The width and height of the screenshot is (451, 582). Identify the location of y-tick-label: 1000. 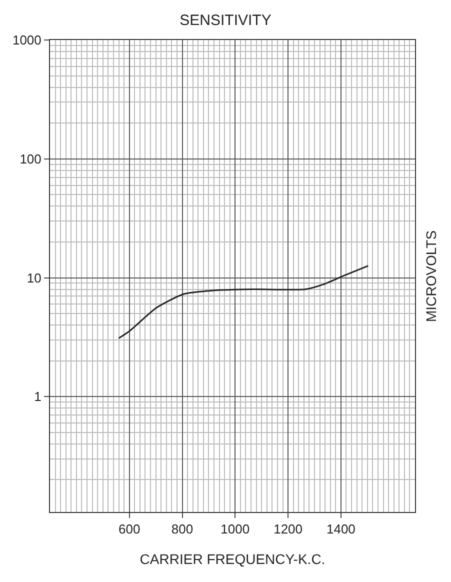
(27, 40).